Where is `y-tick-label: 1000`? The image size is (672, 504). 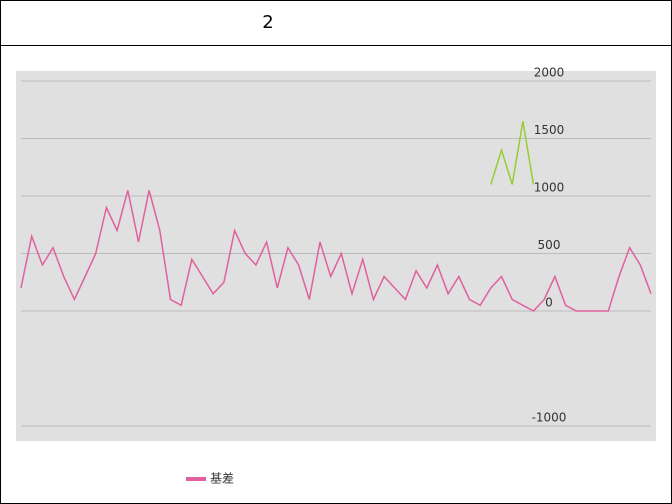 y-tick-label: 1000 is located at coordinates (549, 188).